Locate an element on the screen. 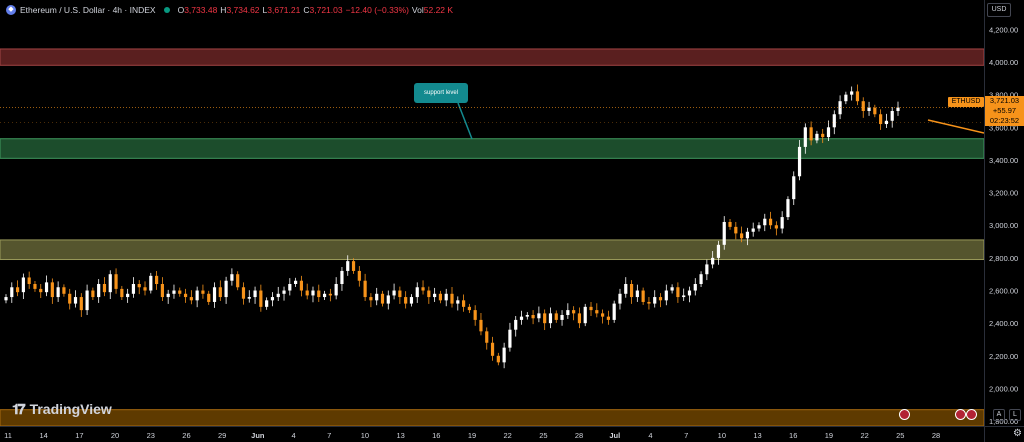  high-value: 3,734.62 is located at coordinates (243, 10).